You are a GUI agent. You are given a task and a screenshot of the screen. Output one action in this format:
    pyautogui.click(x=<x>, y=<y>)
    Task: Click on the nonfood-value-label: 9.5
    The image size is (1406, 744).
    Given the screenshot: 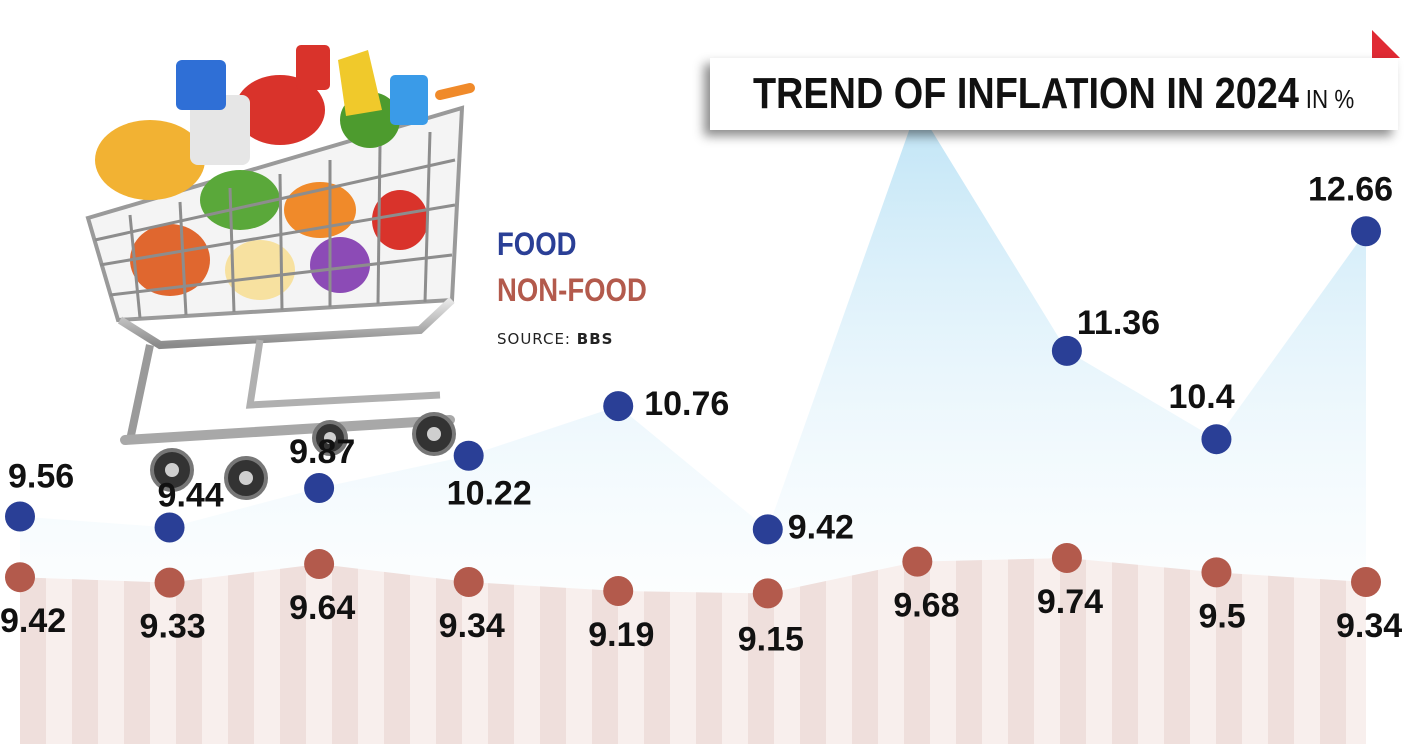 What is the action you would take?
    pyautogui.click(x=1221, y=616)
    